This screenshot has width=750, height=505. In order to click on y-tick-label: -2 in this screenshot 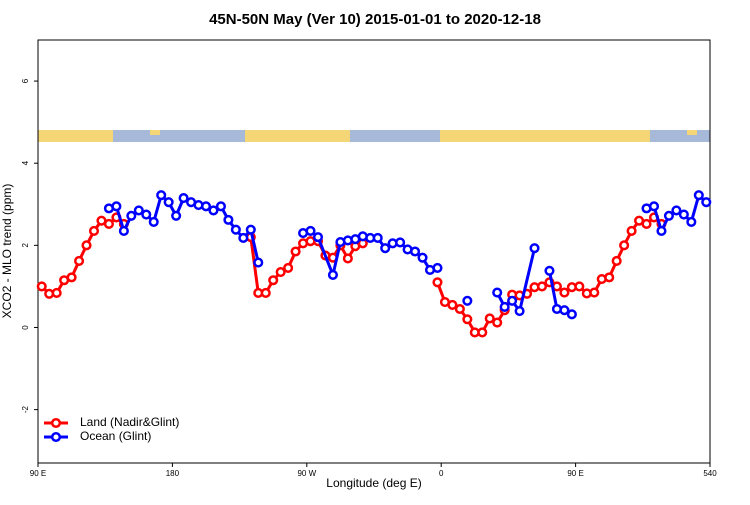, I will do `click(25, 410)`.